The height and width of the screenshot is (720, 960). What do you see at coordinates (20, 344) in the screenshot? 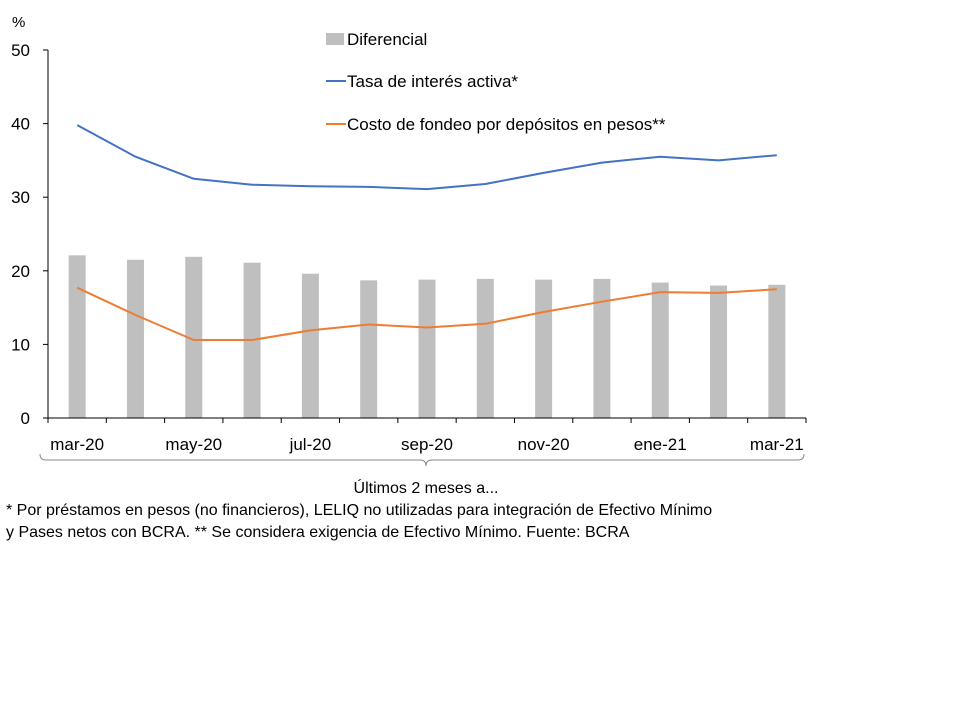
I see `y-tick-label: 10` at bounding box center [20, 344].